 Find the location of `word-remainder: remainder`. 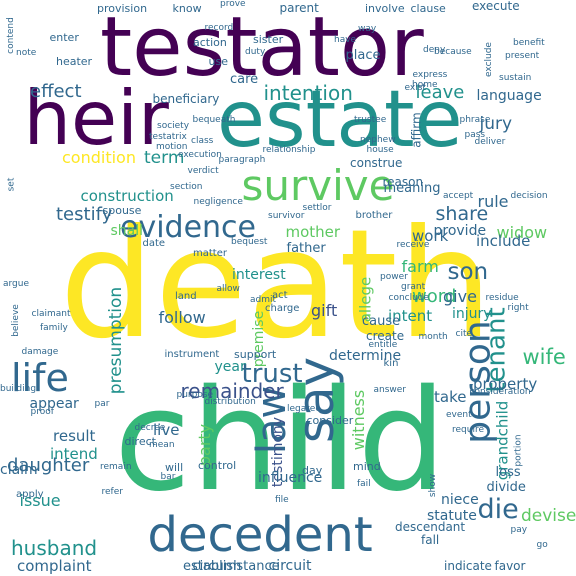

word-remainder: remainder is located at coordinates (232, 391).